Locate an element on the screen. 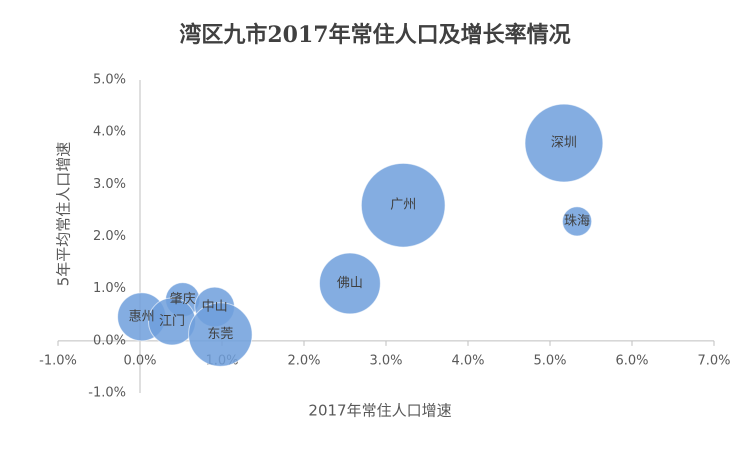  bubble-label: 中山 is located at coordinates (215, 306).